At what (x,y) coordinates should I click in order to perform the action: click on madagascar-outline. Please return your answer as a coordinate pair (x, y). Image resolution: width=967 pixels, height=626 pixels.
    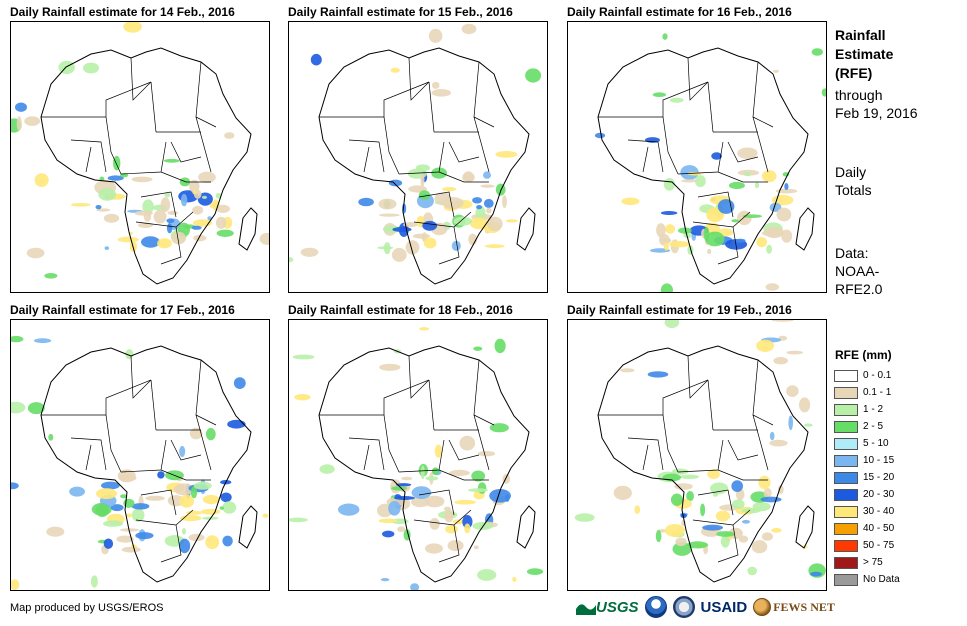
    Looking at the image, I should click on (526, 527).